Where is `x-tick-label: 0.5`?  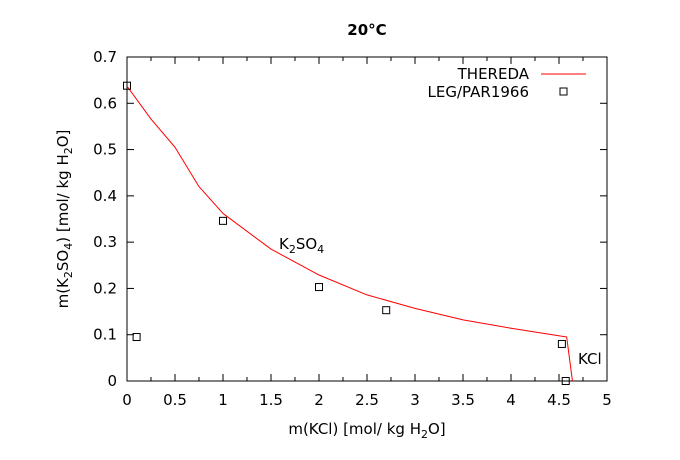 x-tick-label: 0.5 is located at coordinates (175, 400).